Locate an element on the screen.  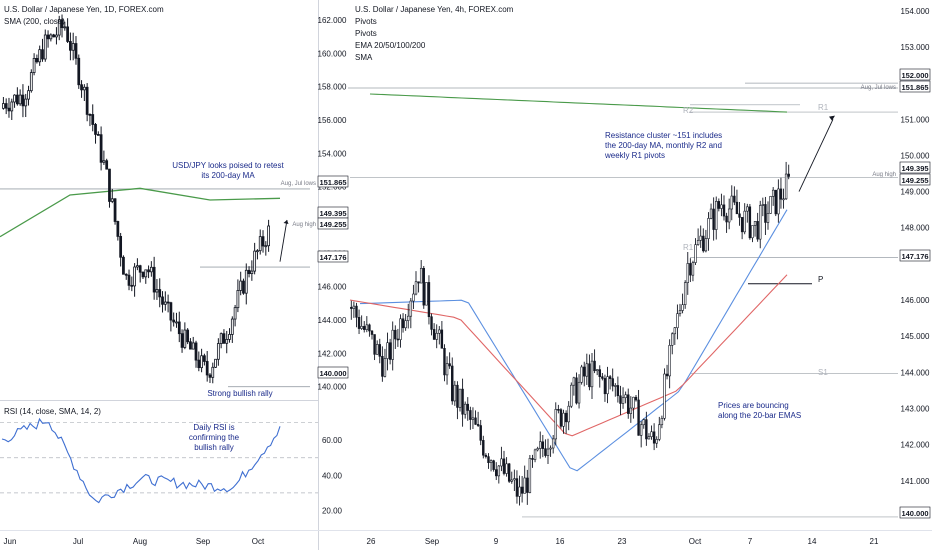
annotation-rsi: bullish rally is located at coordinates (214, 447).